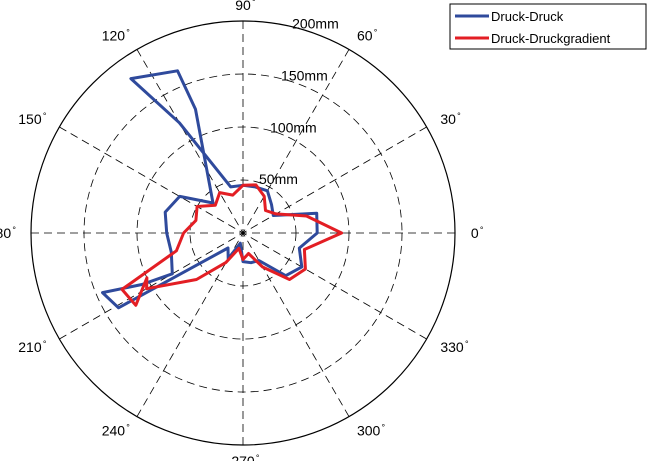 This screenshot has height=461, width=662. Describe the element at coordinates (243, 6) in the screenshot. I see `angular-tick-label-90: 90` at that location.